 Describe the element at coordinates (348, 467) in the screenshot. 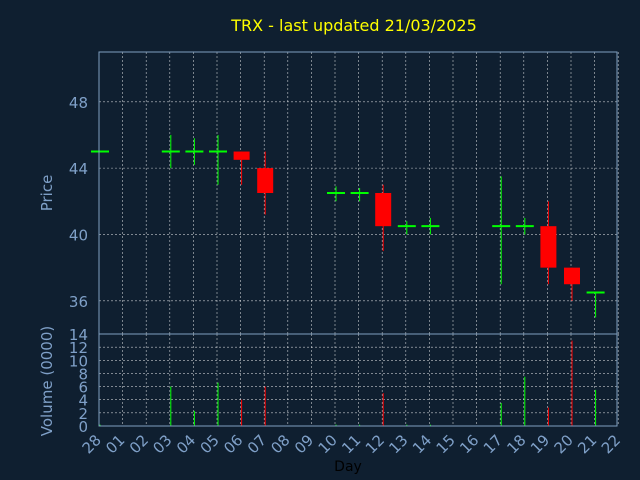

I see `x-axis-label: Day` at that location.